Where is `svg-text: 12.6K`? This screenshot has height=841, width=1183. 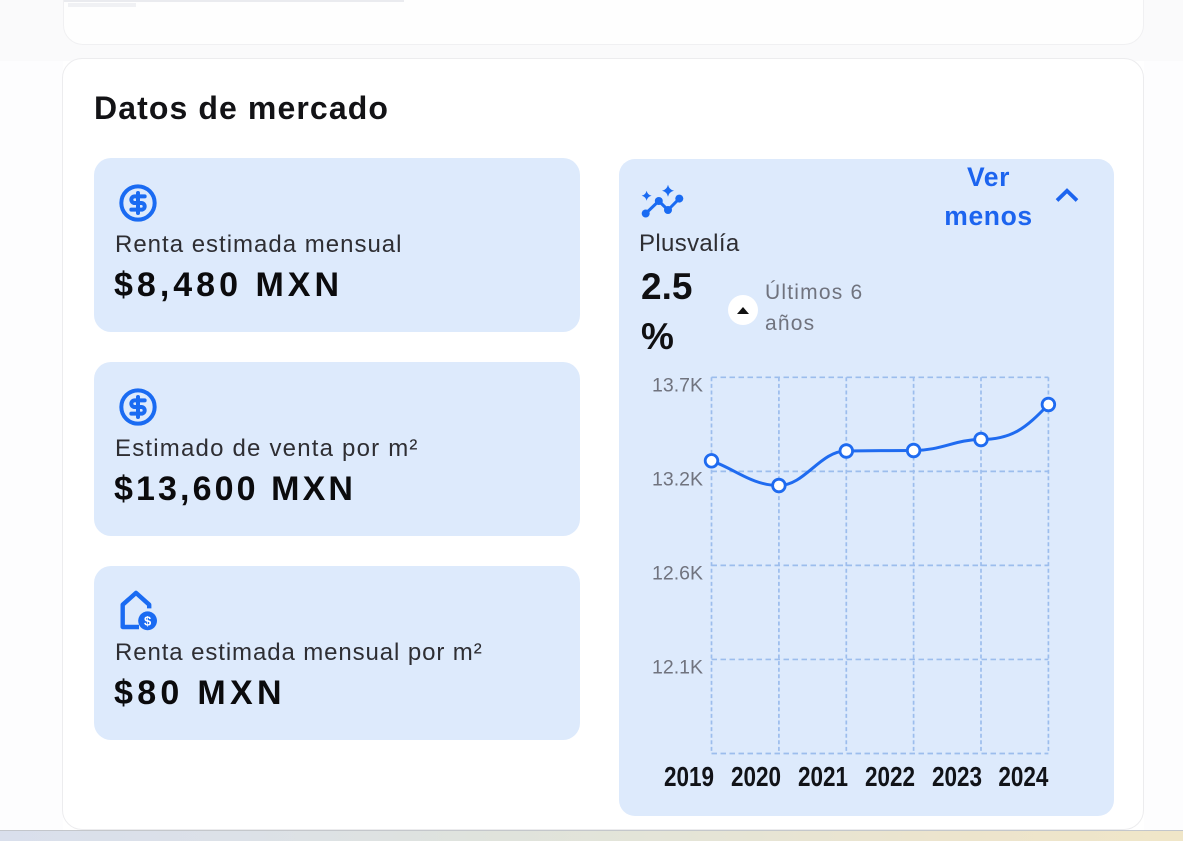 svg-text: 12.6K is located at coordinates (677, 574).